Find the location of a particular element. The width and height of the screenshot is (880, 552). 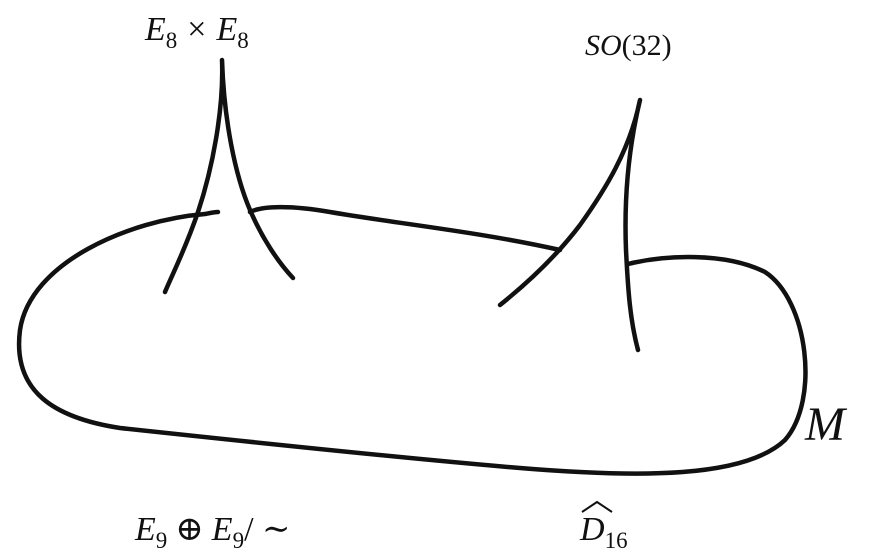

hat is located at coordinates (597, 506).